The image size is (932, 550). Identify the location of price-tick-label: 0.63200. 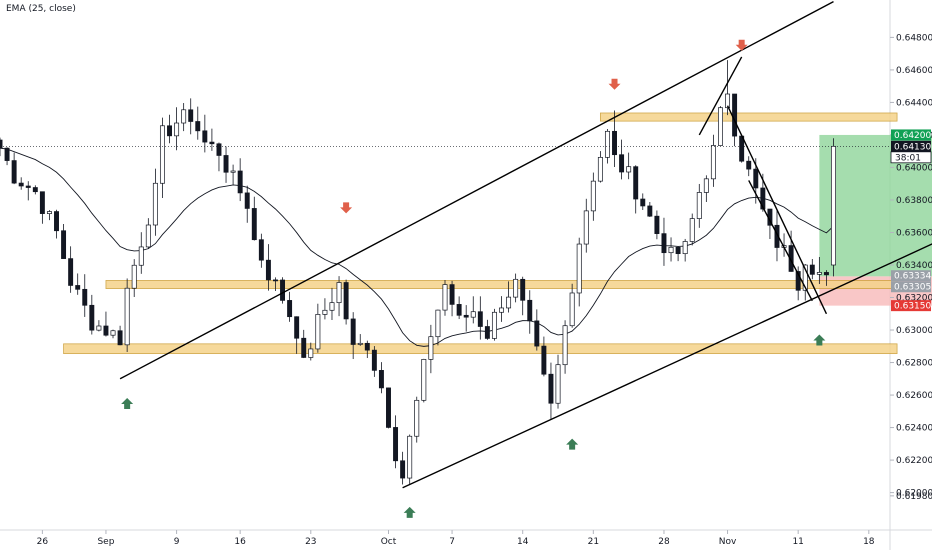
(914, 299).